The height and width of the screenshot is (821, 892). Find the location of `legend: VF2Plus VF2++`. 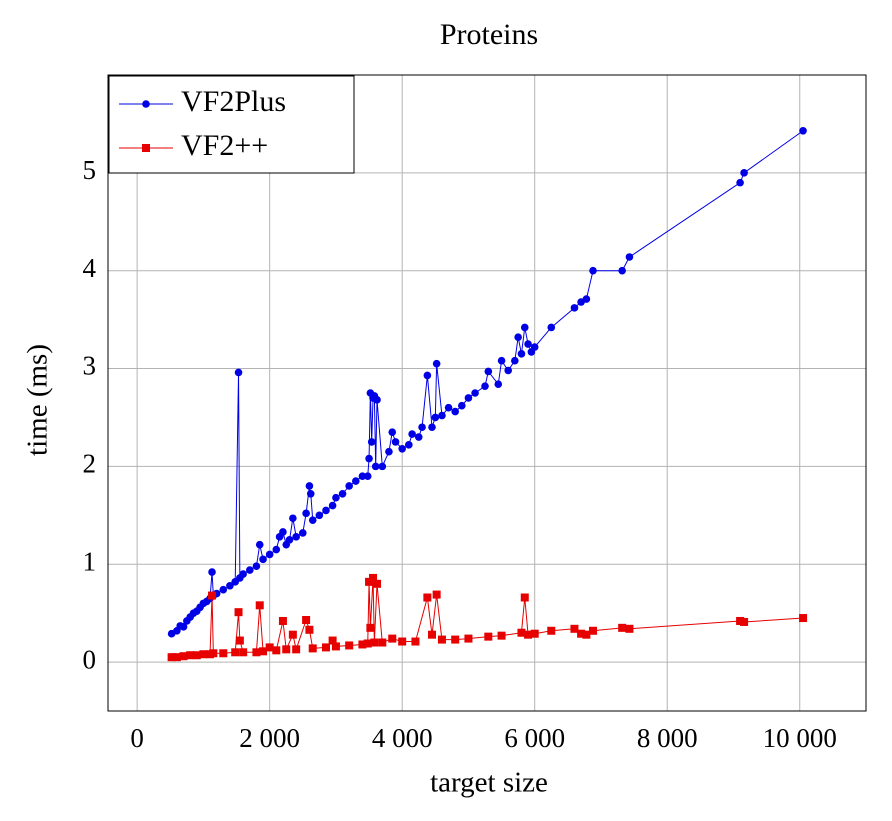

legend: VF2Plus VF2++ is located at coordinates (231, 124).